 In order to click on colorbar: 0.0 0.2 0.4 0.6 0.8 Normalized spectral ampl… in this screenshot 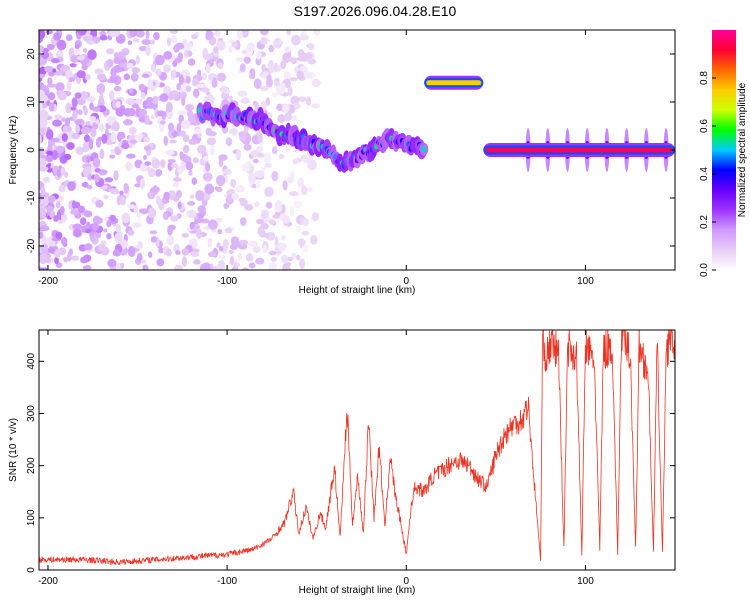, I will do `click(723, 153)`.